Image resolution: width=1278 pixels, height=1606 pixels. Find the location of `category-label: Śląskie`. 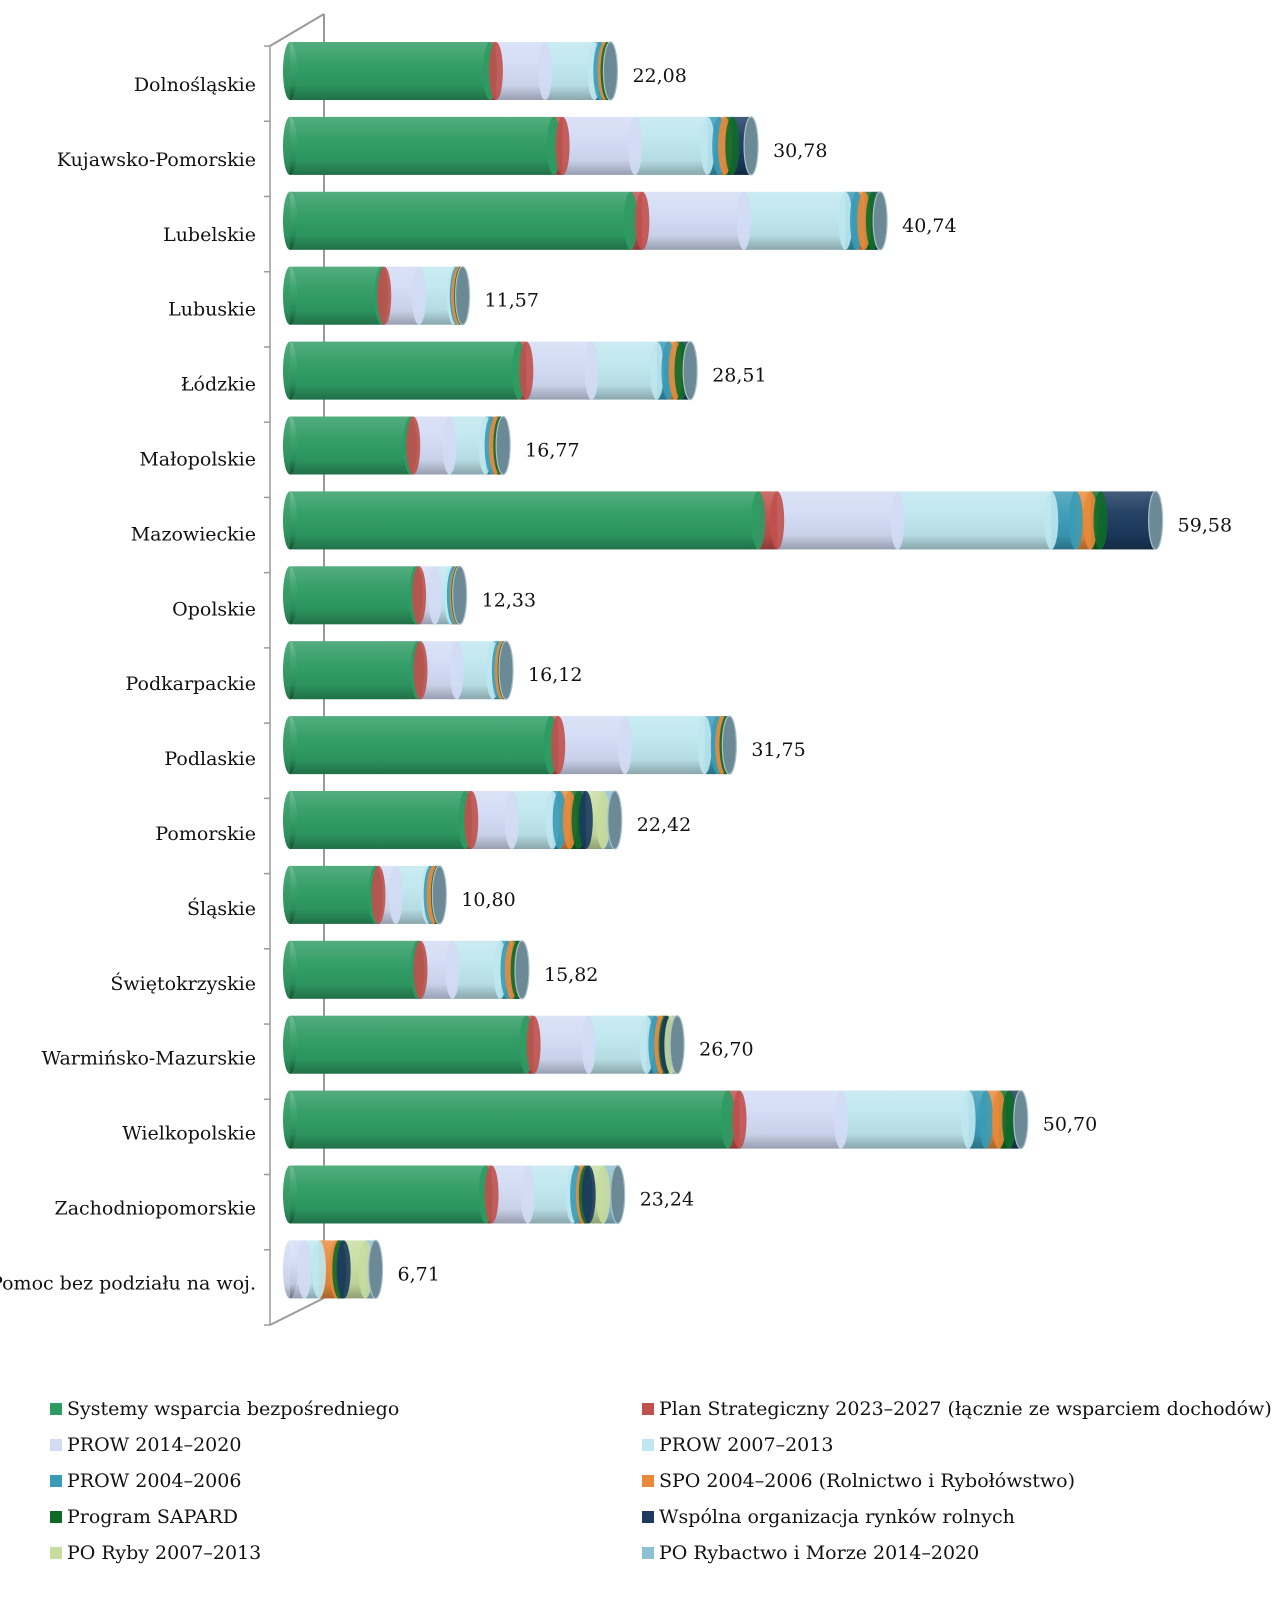

category-label: Śląskie is located at coordinates (221, 908).